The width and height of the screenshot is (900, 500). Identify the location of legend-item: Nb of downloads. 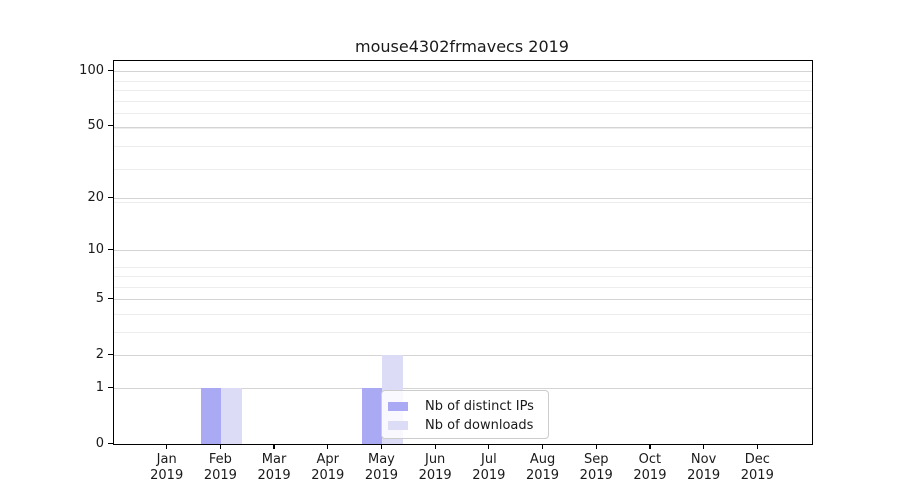
(464, 425).